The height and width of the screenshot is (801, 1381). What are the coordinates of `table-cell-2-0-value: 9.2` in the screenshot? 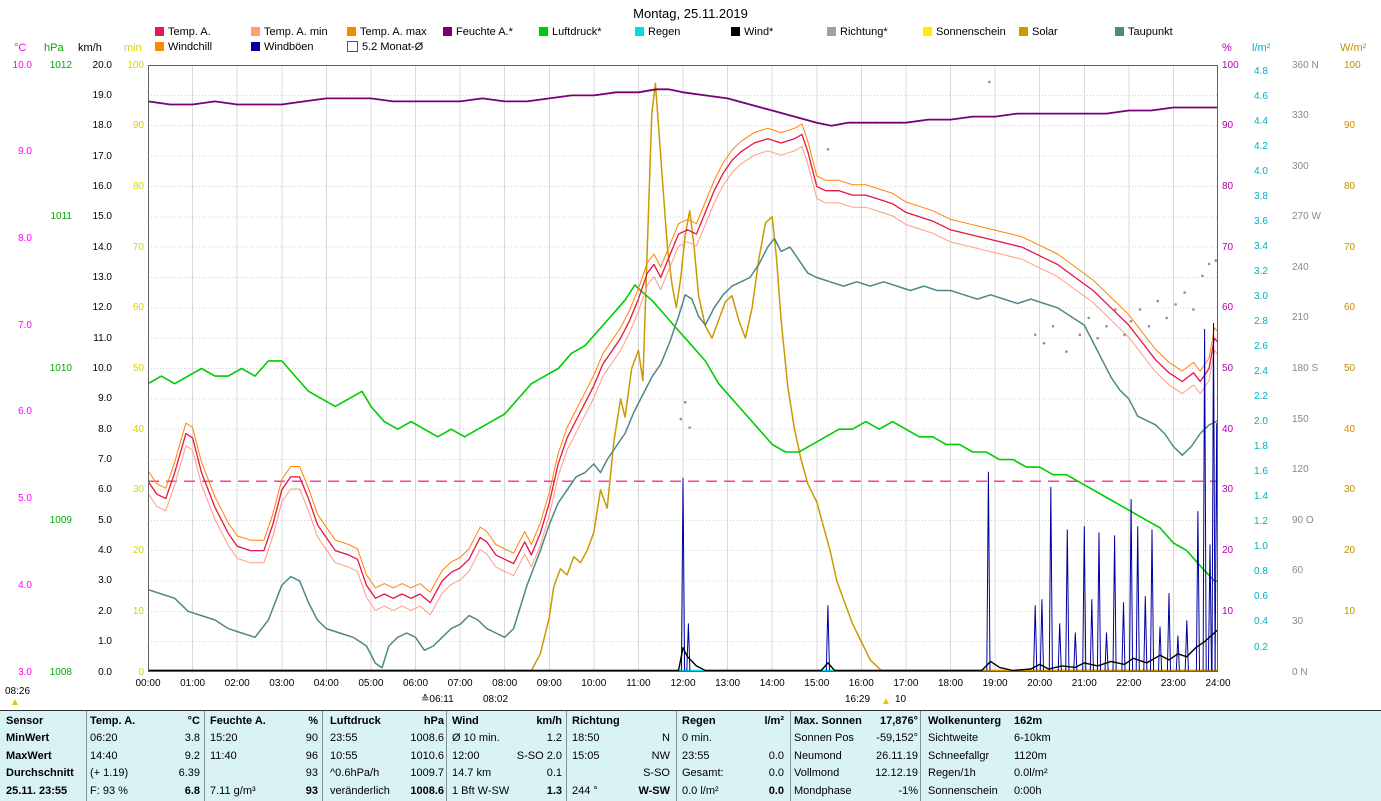 It's located at (192, 755).